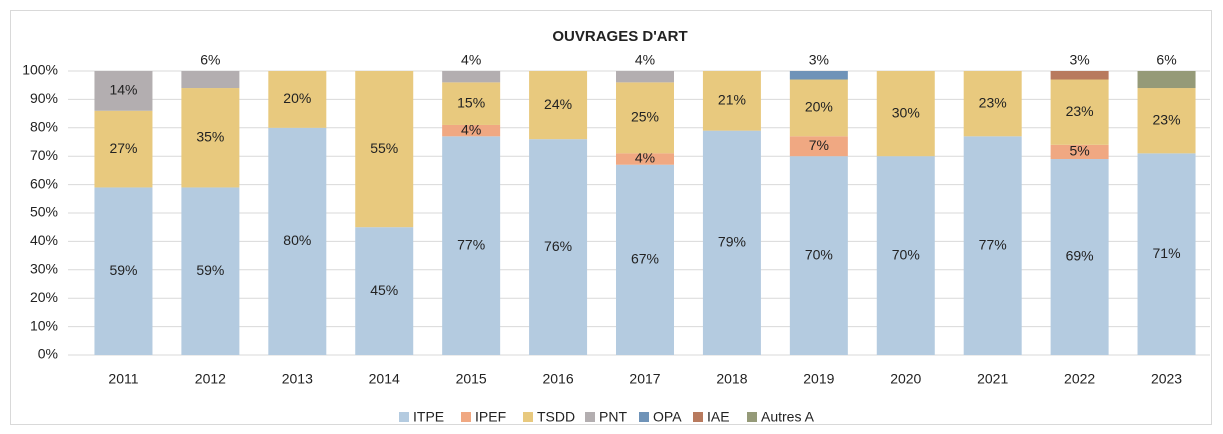  I want to click on y-tick-label: 40%, so click(44, 240).